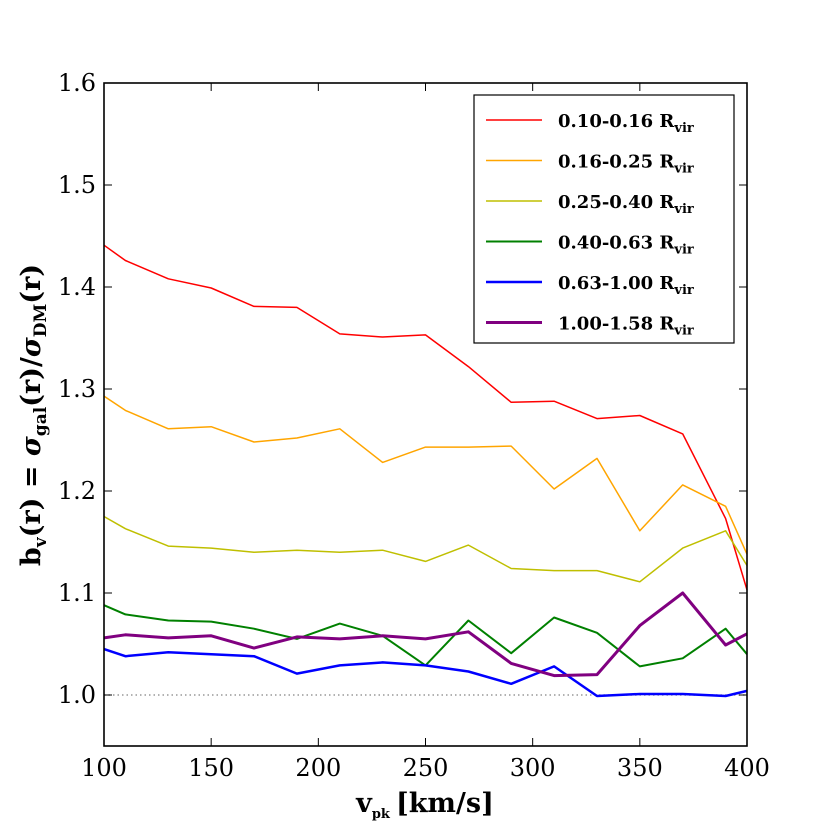 This screenshot has height=830, width=830. Describe the element at coordinates (626, 123) in the screenshot. I see `legend-label: 0.10-0.16 Rvir` at that location.